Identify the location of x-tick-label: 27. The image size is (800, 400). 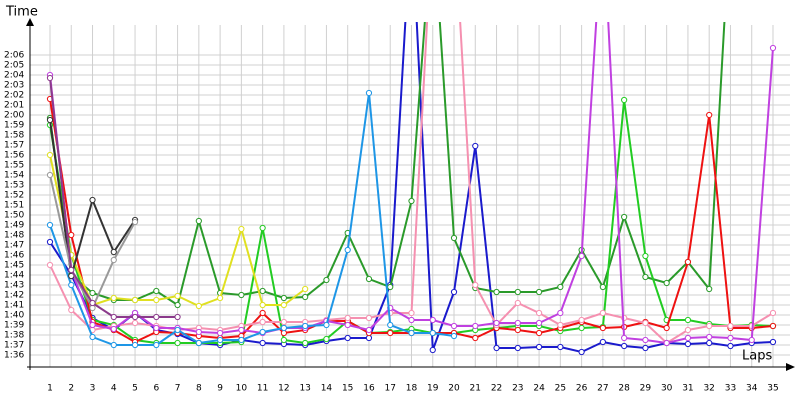
(602, 389).